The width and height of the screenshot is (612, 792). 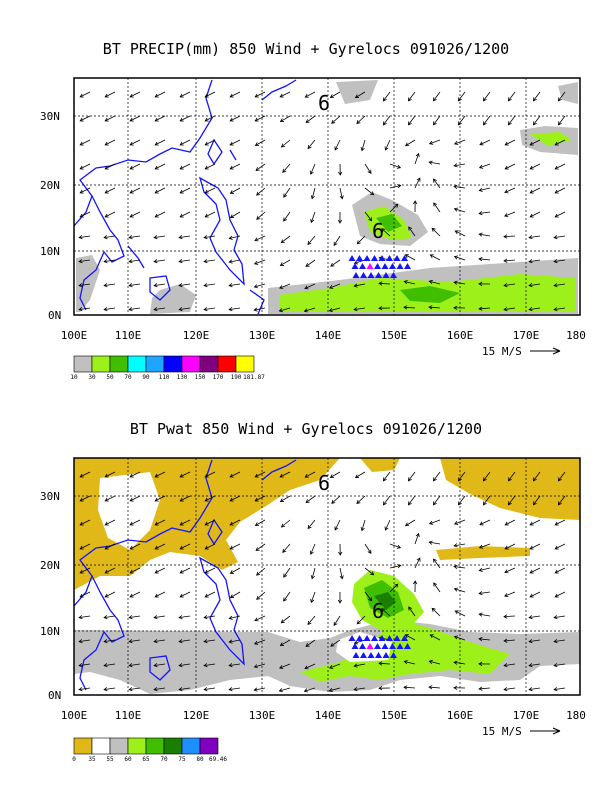 I want to click on pwat-color-legend: 0 35 55 60 65 70 75 80 69.46, so click(x=149, y=750).